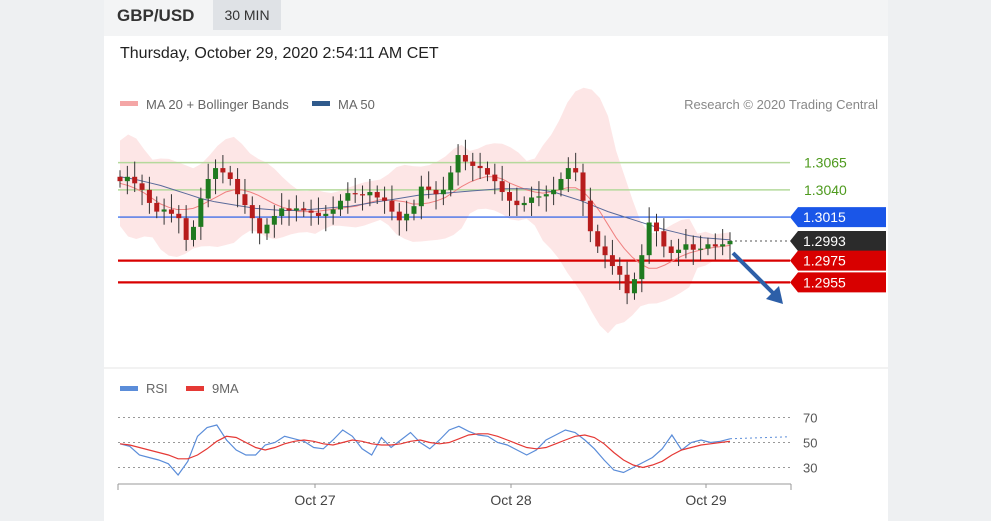 Image resolution: width=991 pixels, height=521 pixels. I want to click on resistance-label: 1.3065, so click(825, 163).